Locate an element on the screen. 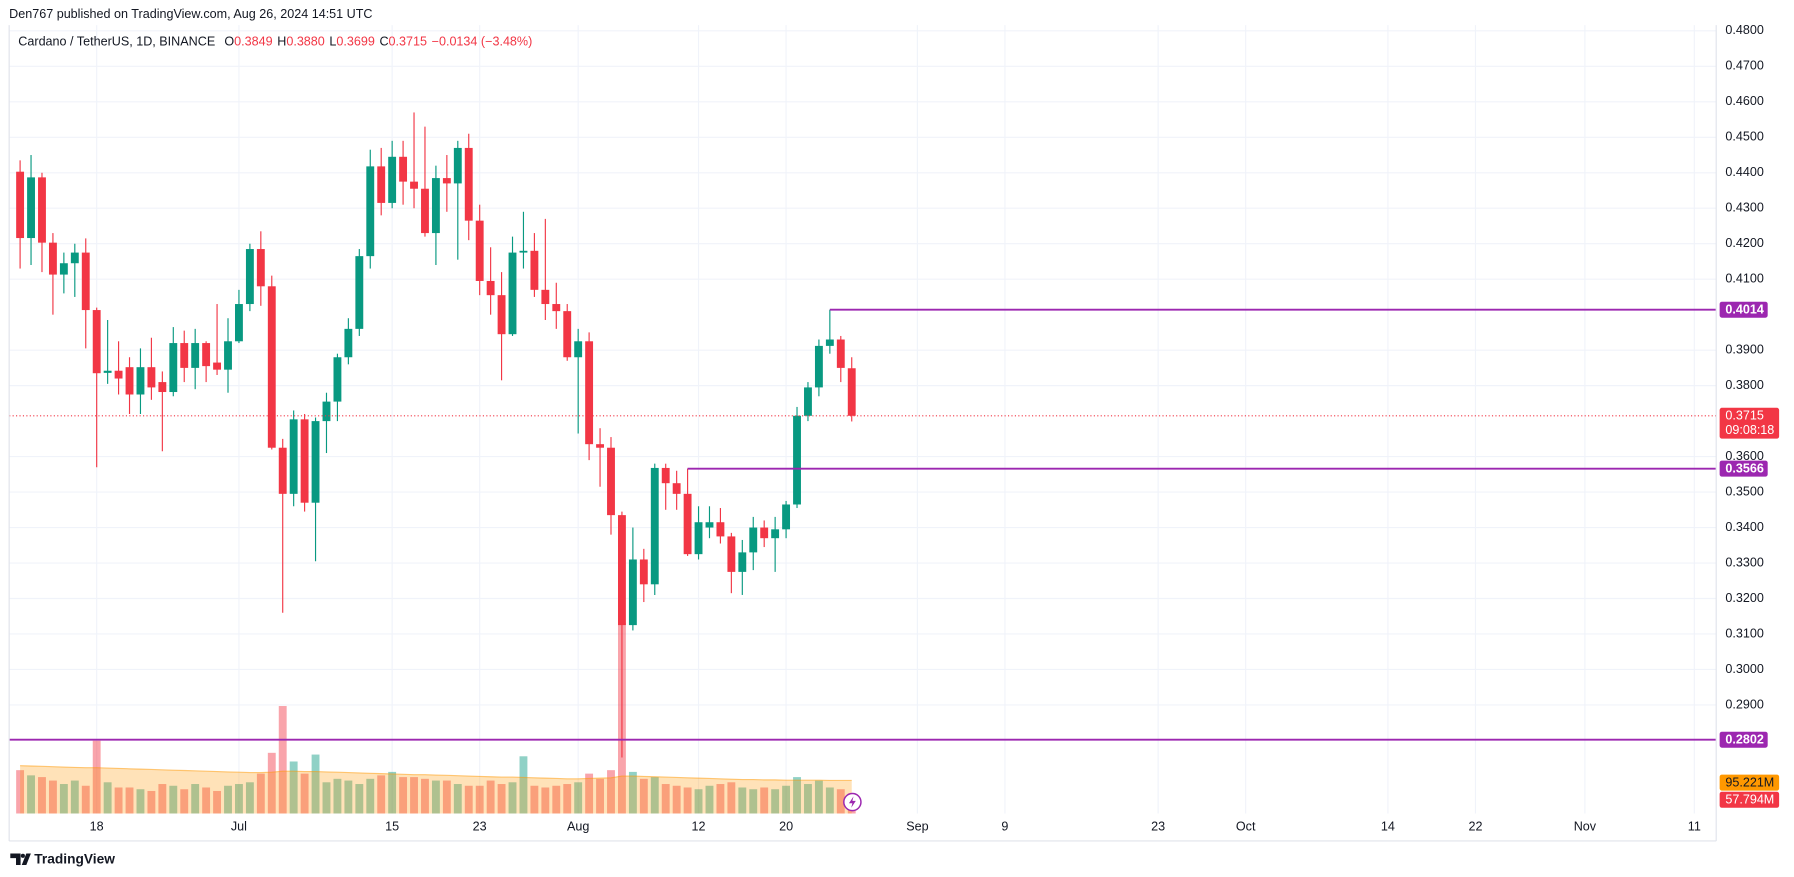 The width and height of the screenshot is (1794, 877). last-price-box is located at coordinates (1749, 423).